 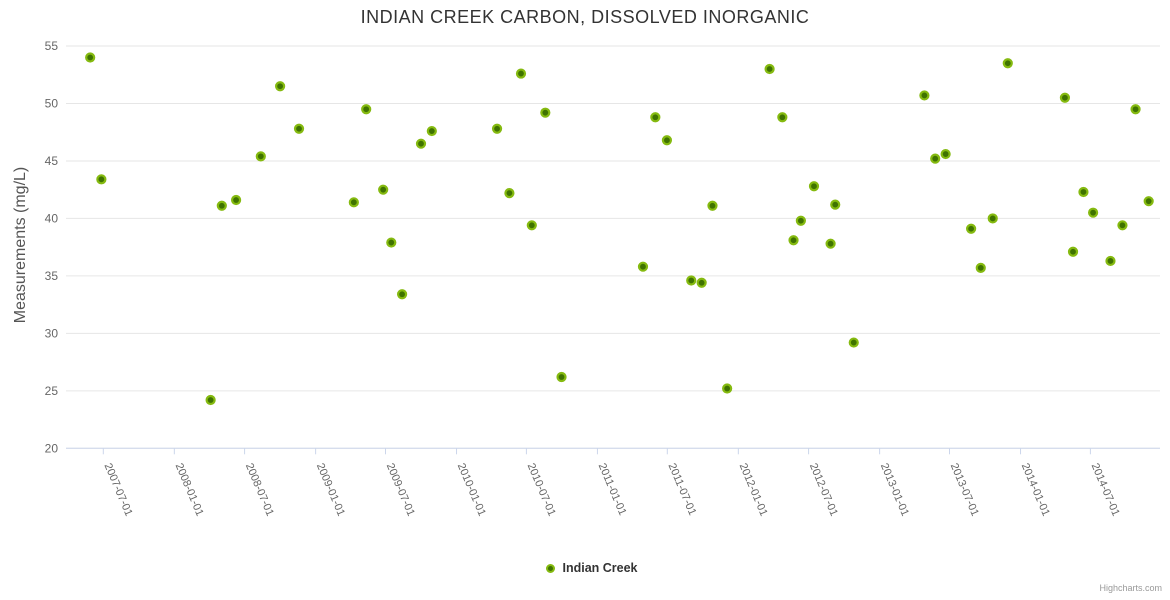 I want to click on legend-item-indian-creek: Indian Creek, so click(x=588, y=568).